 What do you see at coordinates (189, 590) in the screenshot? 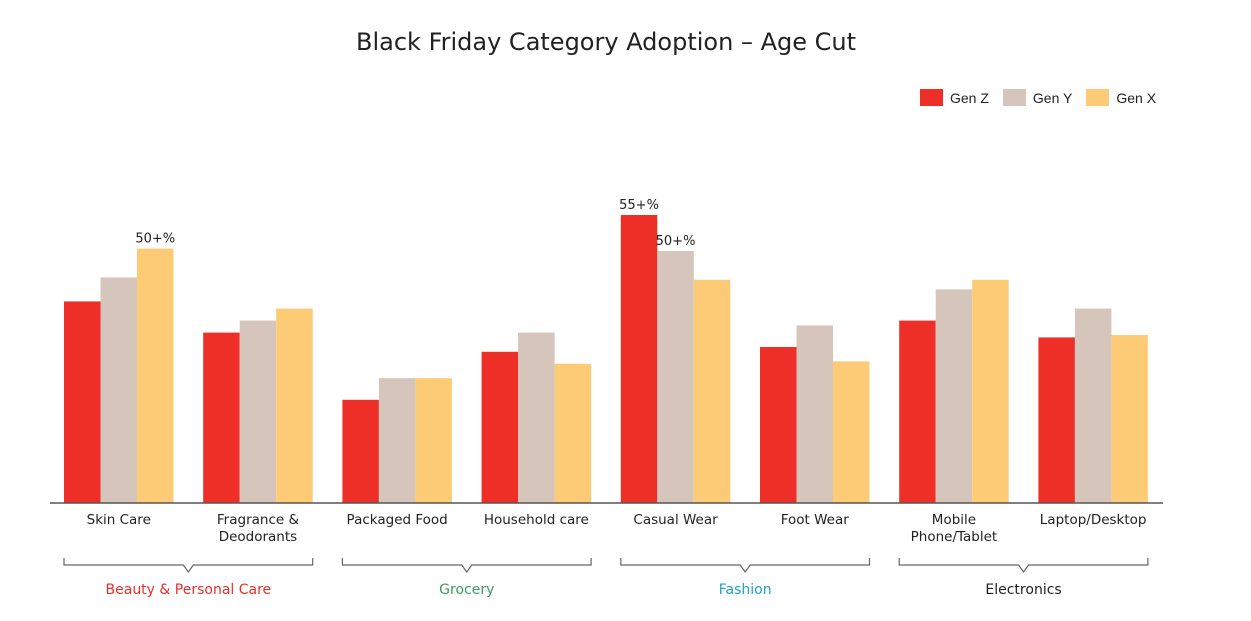
I see `group-label-0: Beauty & Personal Care` at bounding box center [189, 590].